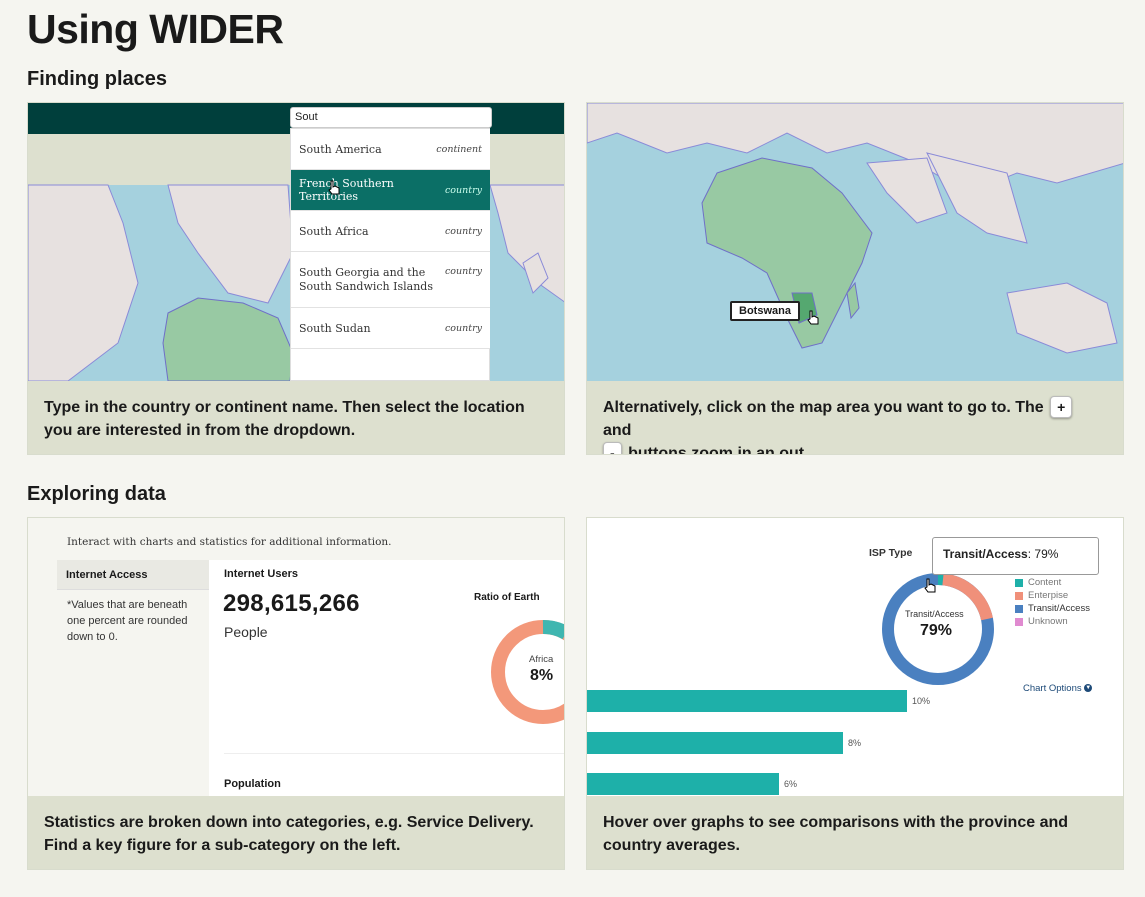 This screenshot has height=897, width=1145. What do you see at coordinates (390, 328) in the screenshot?
I see `dropdown-item: South Sudan country` at bounding box center [390, 328].